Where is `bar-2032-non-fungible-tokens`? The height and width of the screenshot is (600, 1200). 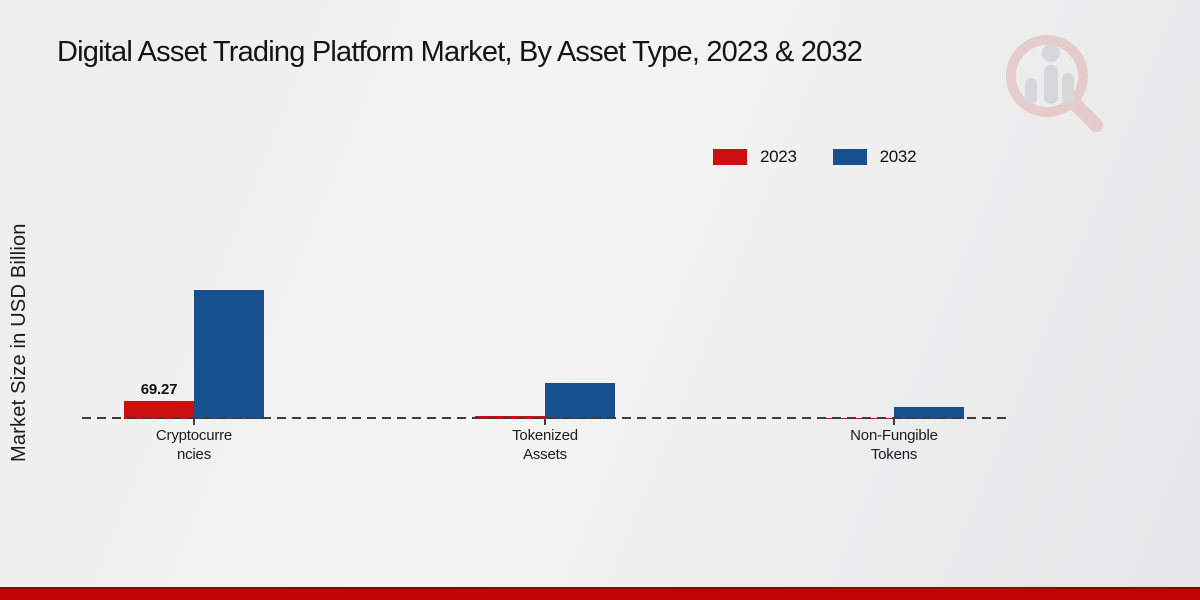
bar-2032-non-fungible-tokens is located at coordinates (929, 413).